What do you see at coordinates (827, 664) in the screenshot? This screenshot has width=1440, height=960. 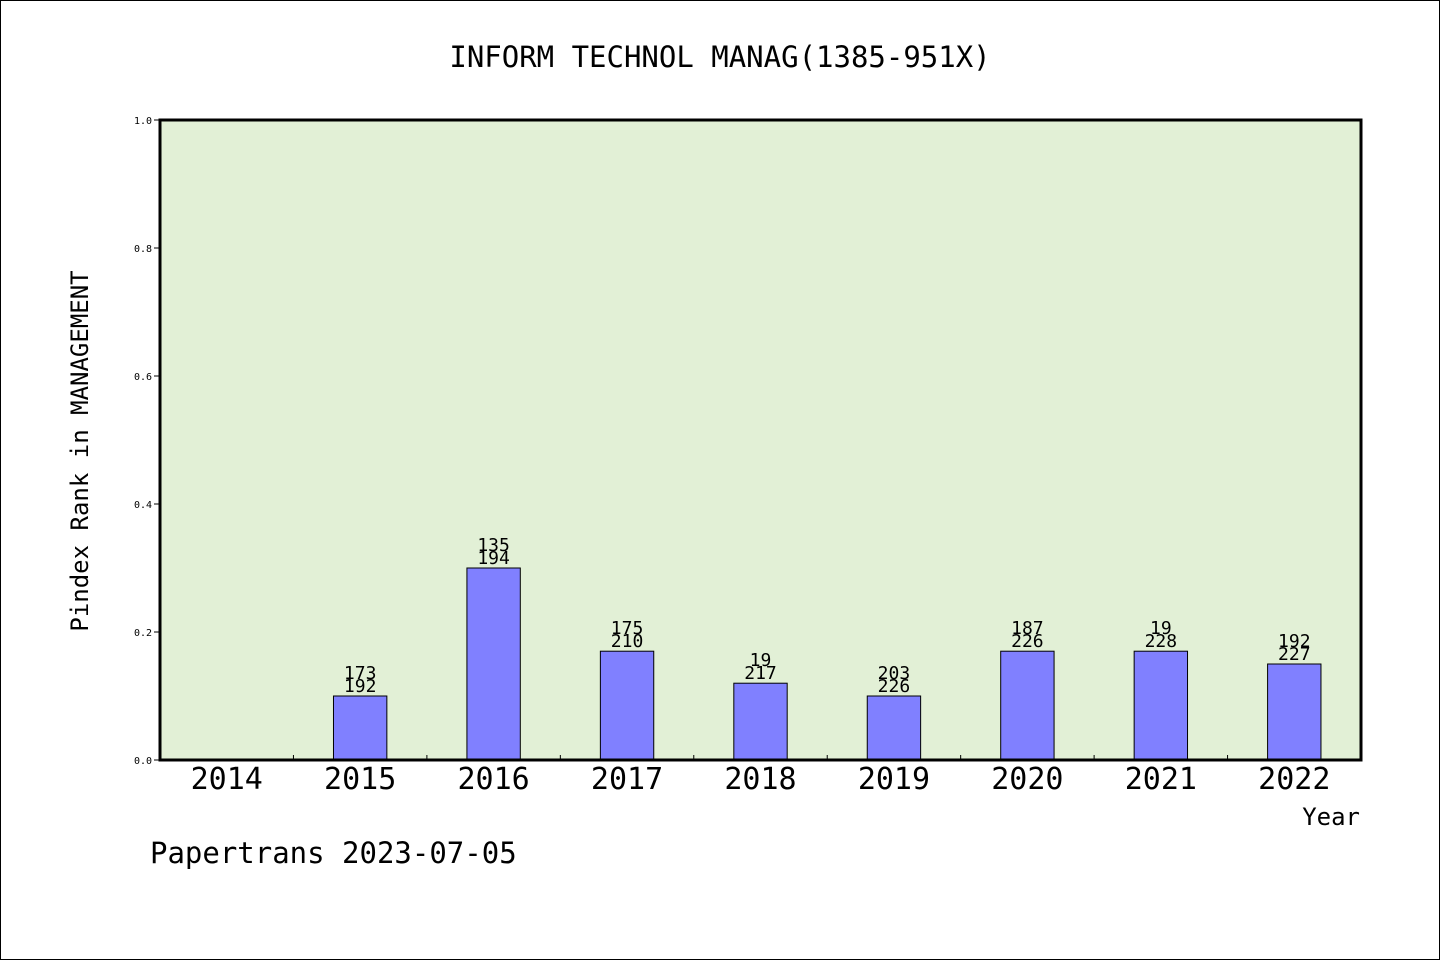 I see `bars-group` at bounding box center [827, 664].